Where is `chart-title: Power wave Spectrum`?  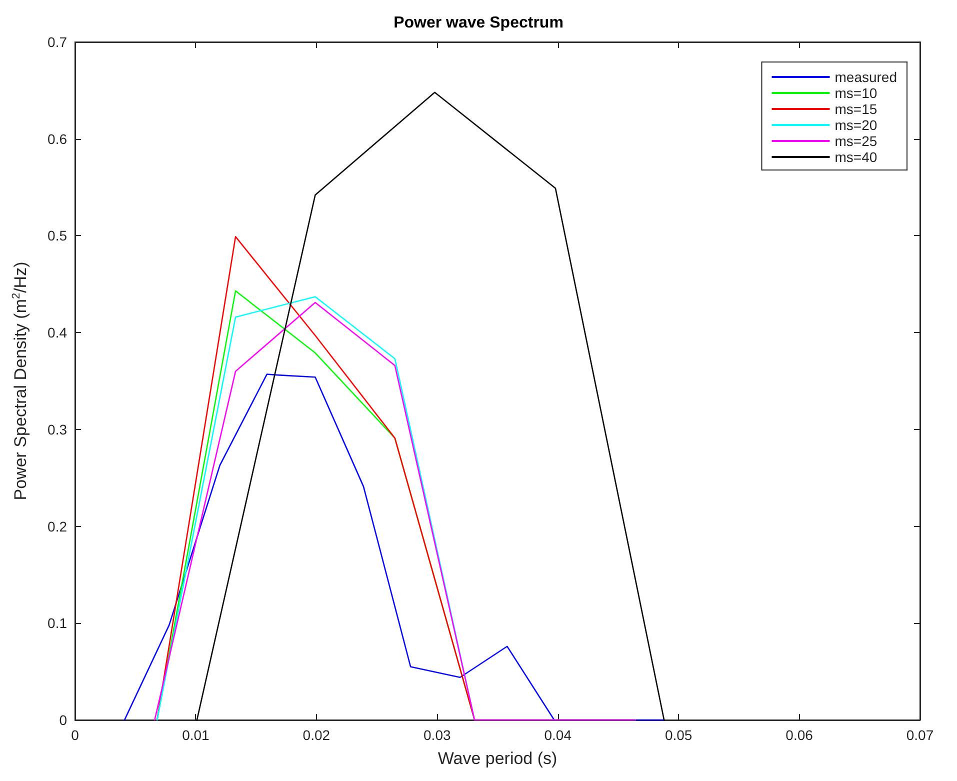
chart-title: Power wave Spectrum is located at coordinates (479, 23).